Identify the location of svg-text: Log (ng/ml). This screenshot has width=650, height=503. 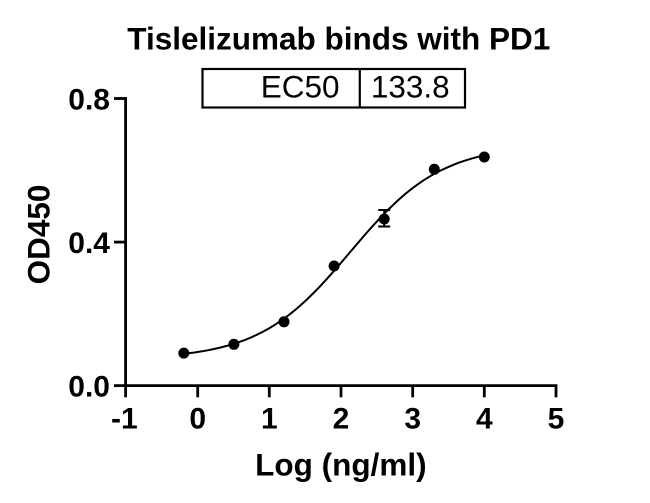
(340, 465).